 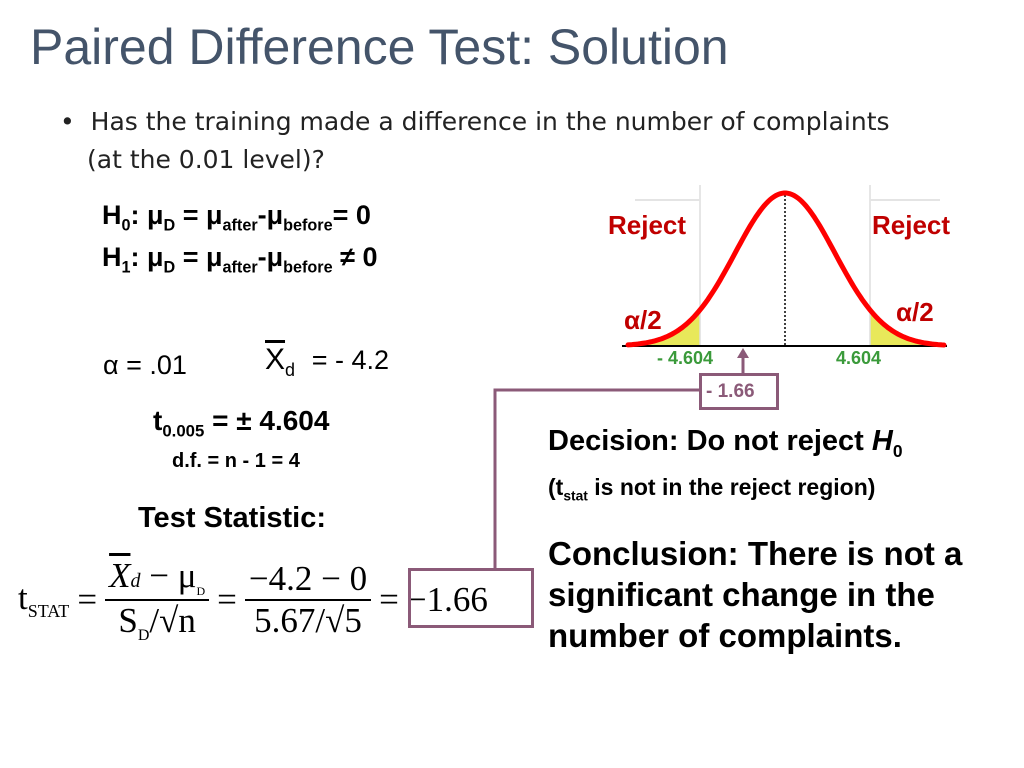 What do you see at coordinates (685, 358) in the screenshot?
I see `critical-left-label: - 4.604` at bounding box center [685, 358].